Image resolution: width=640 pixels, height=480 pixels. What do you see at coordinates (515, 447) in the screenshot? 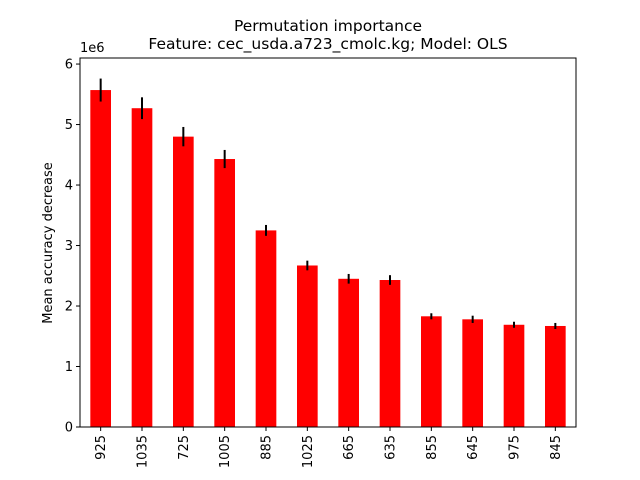
I see `x-tick-label: 975` at bounding box center [515, 447].